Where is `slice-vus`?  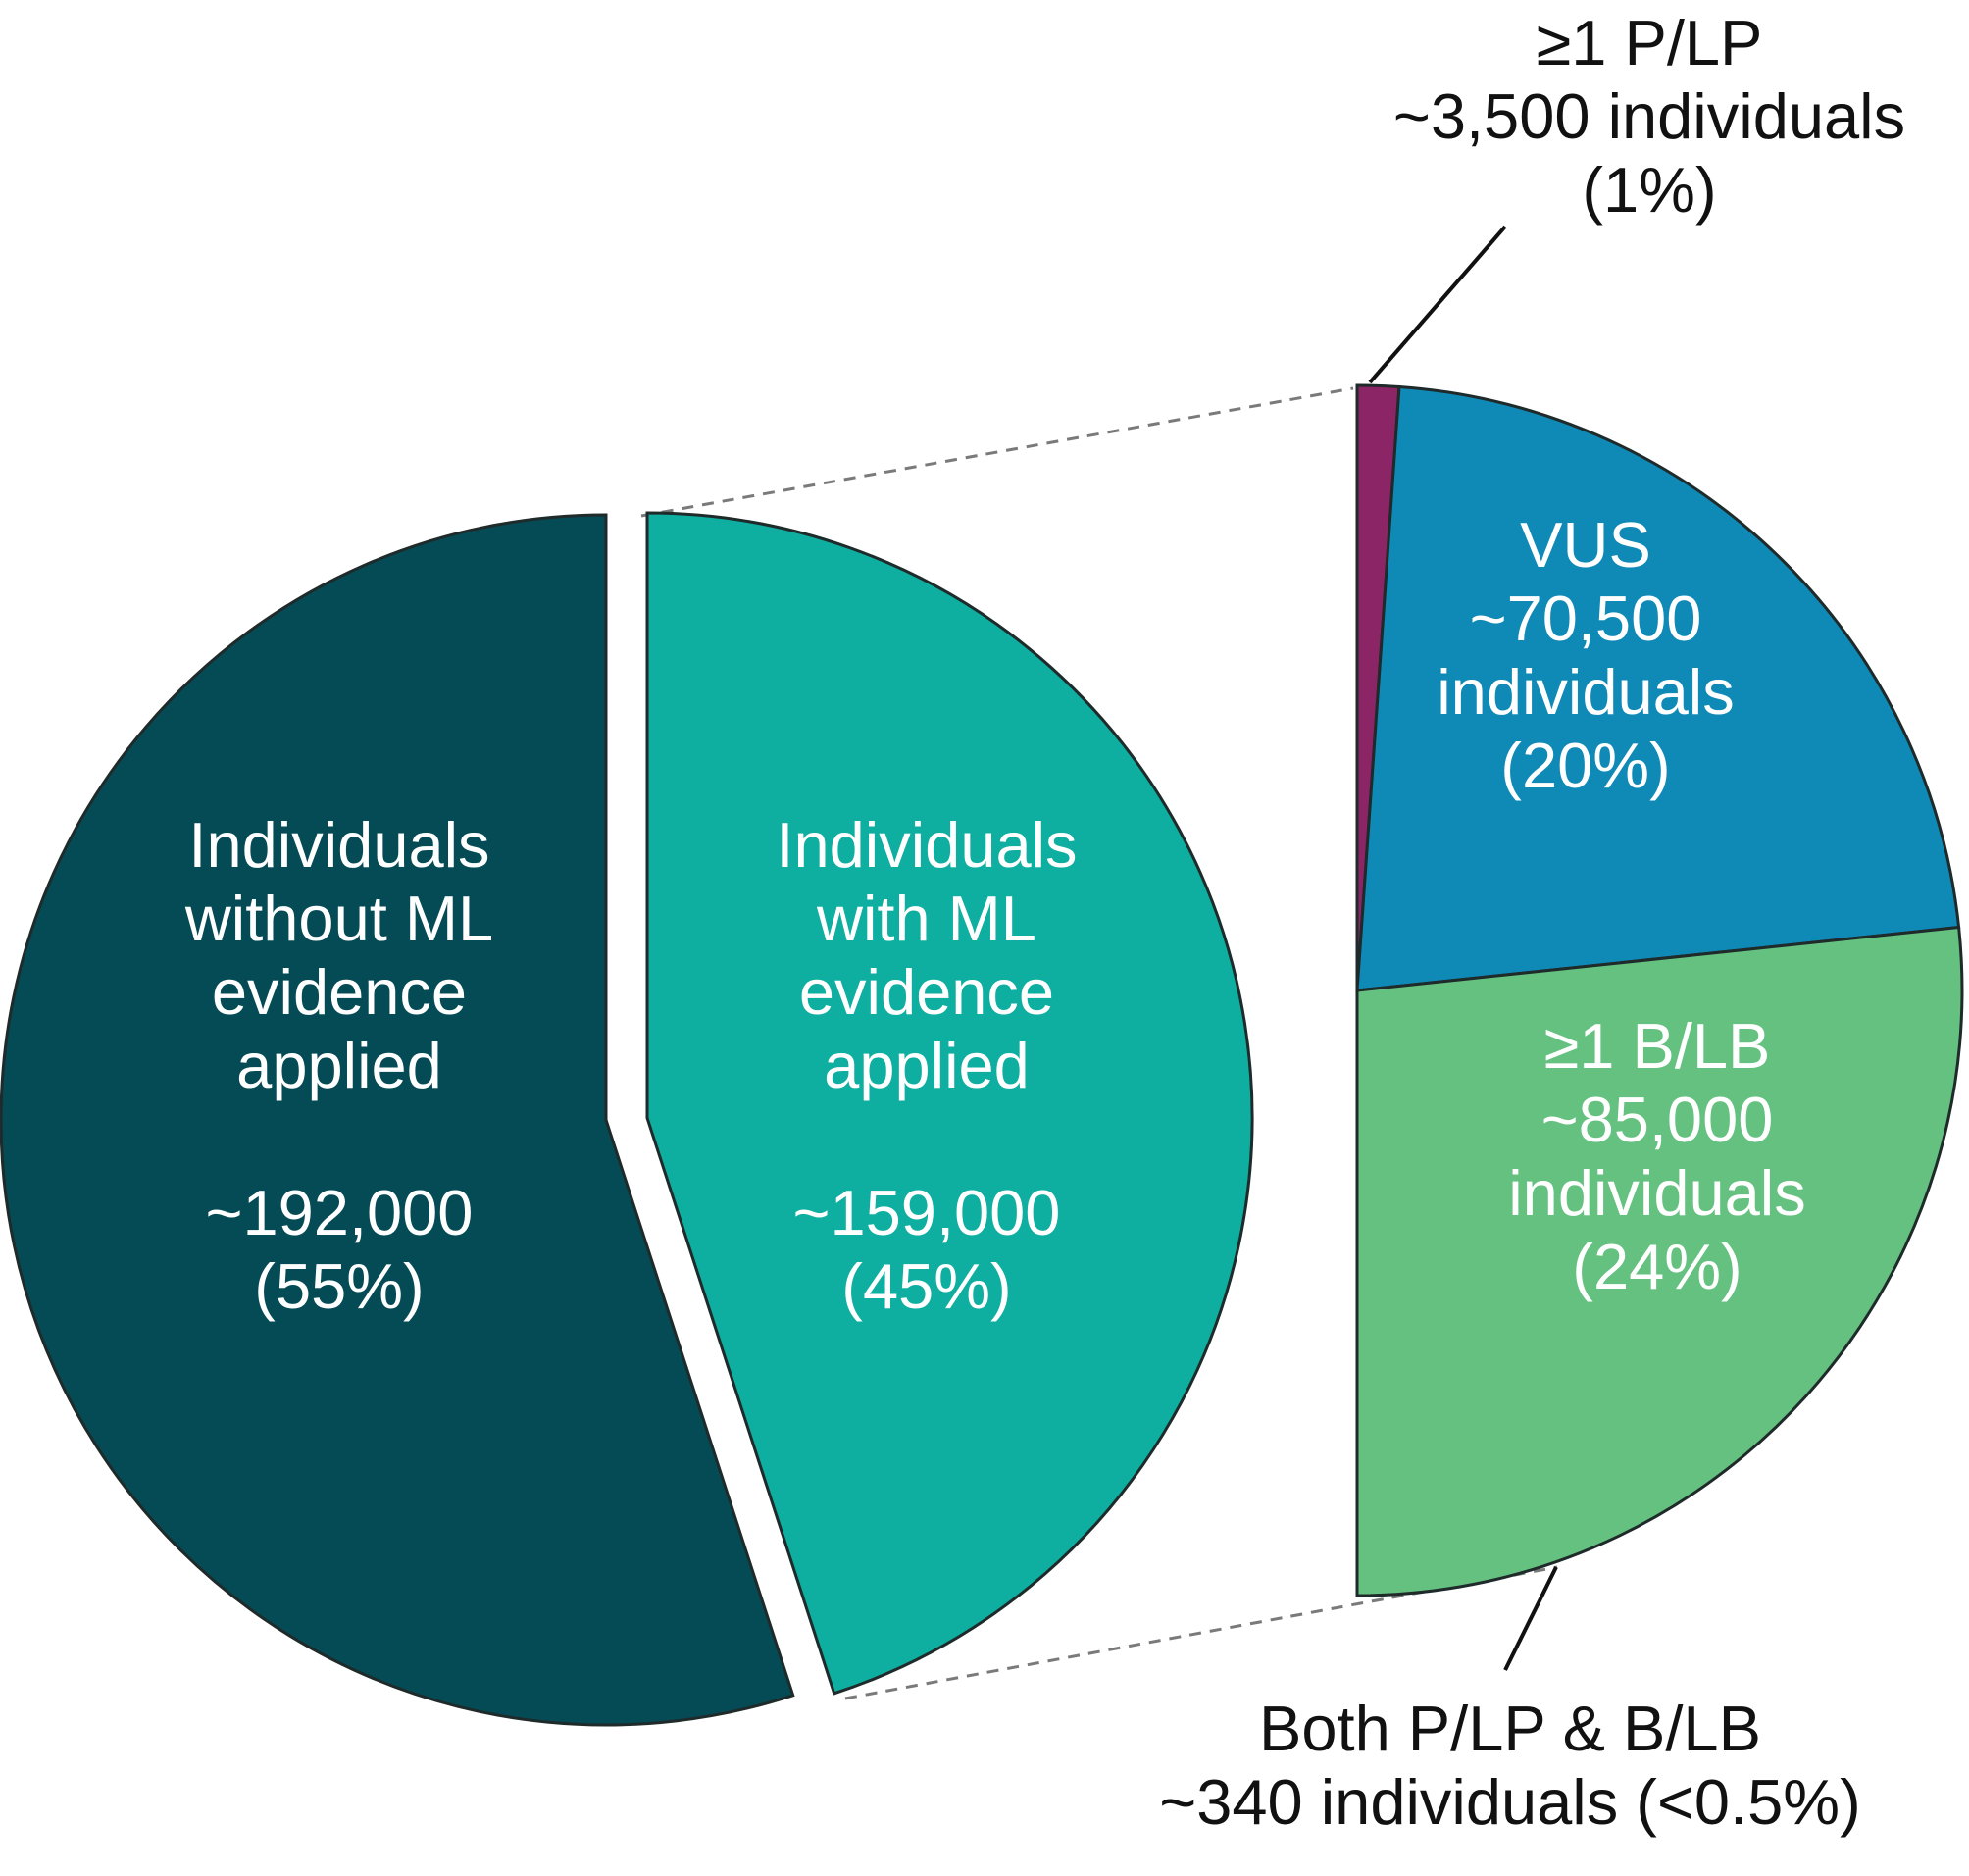
slice-vus is located at coordinates (1658, 688).